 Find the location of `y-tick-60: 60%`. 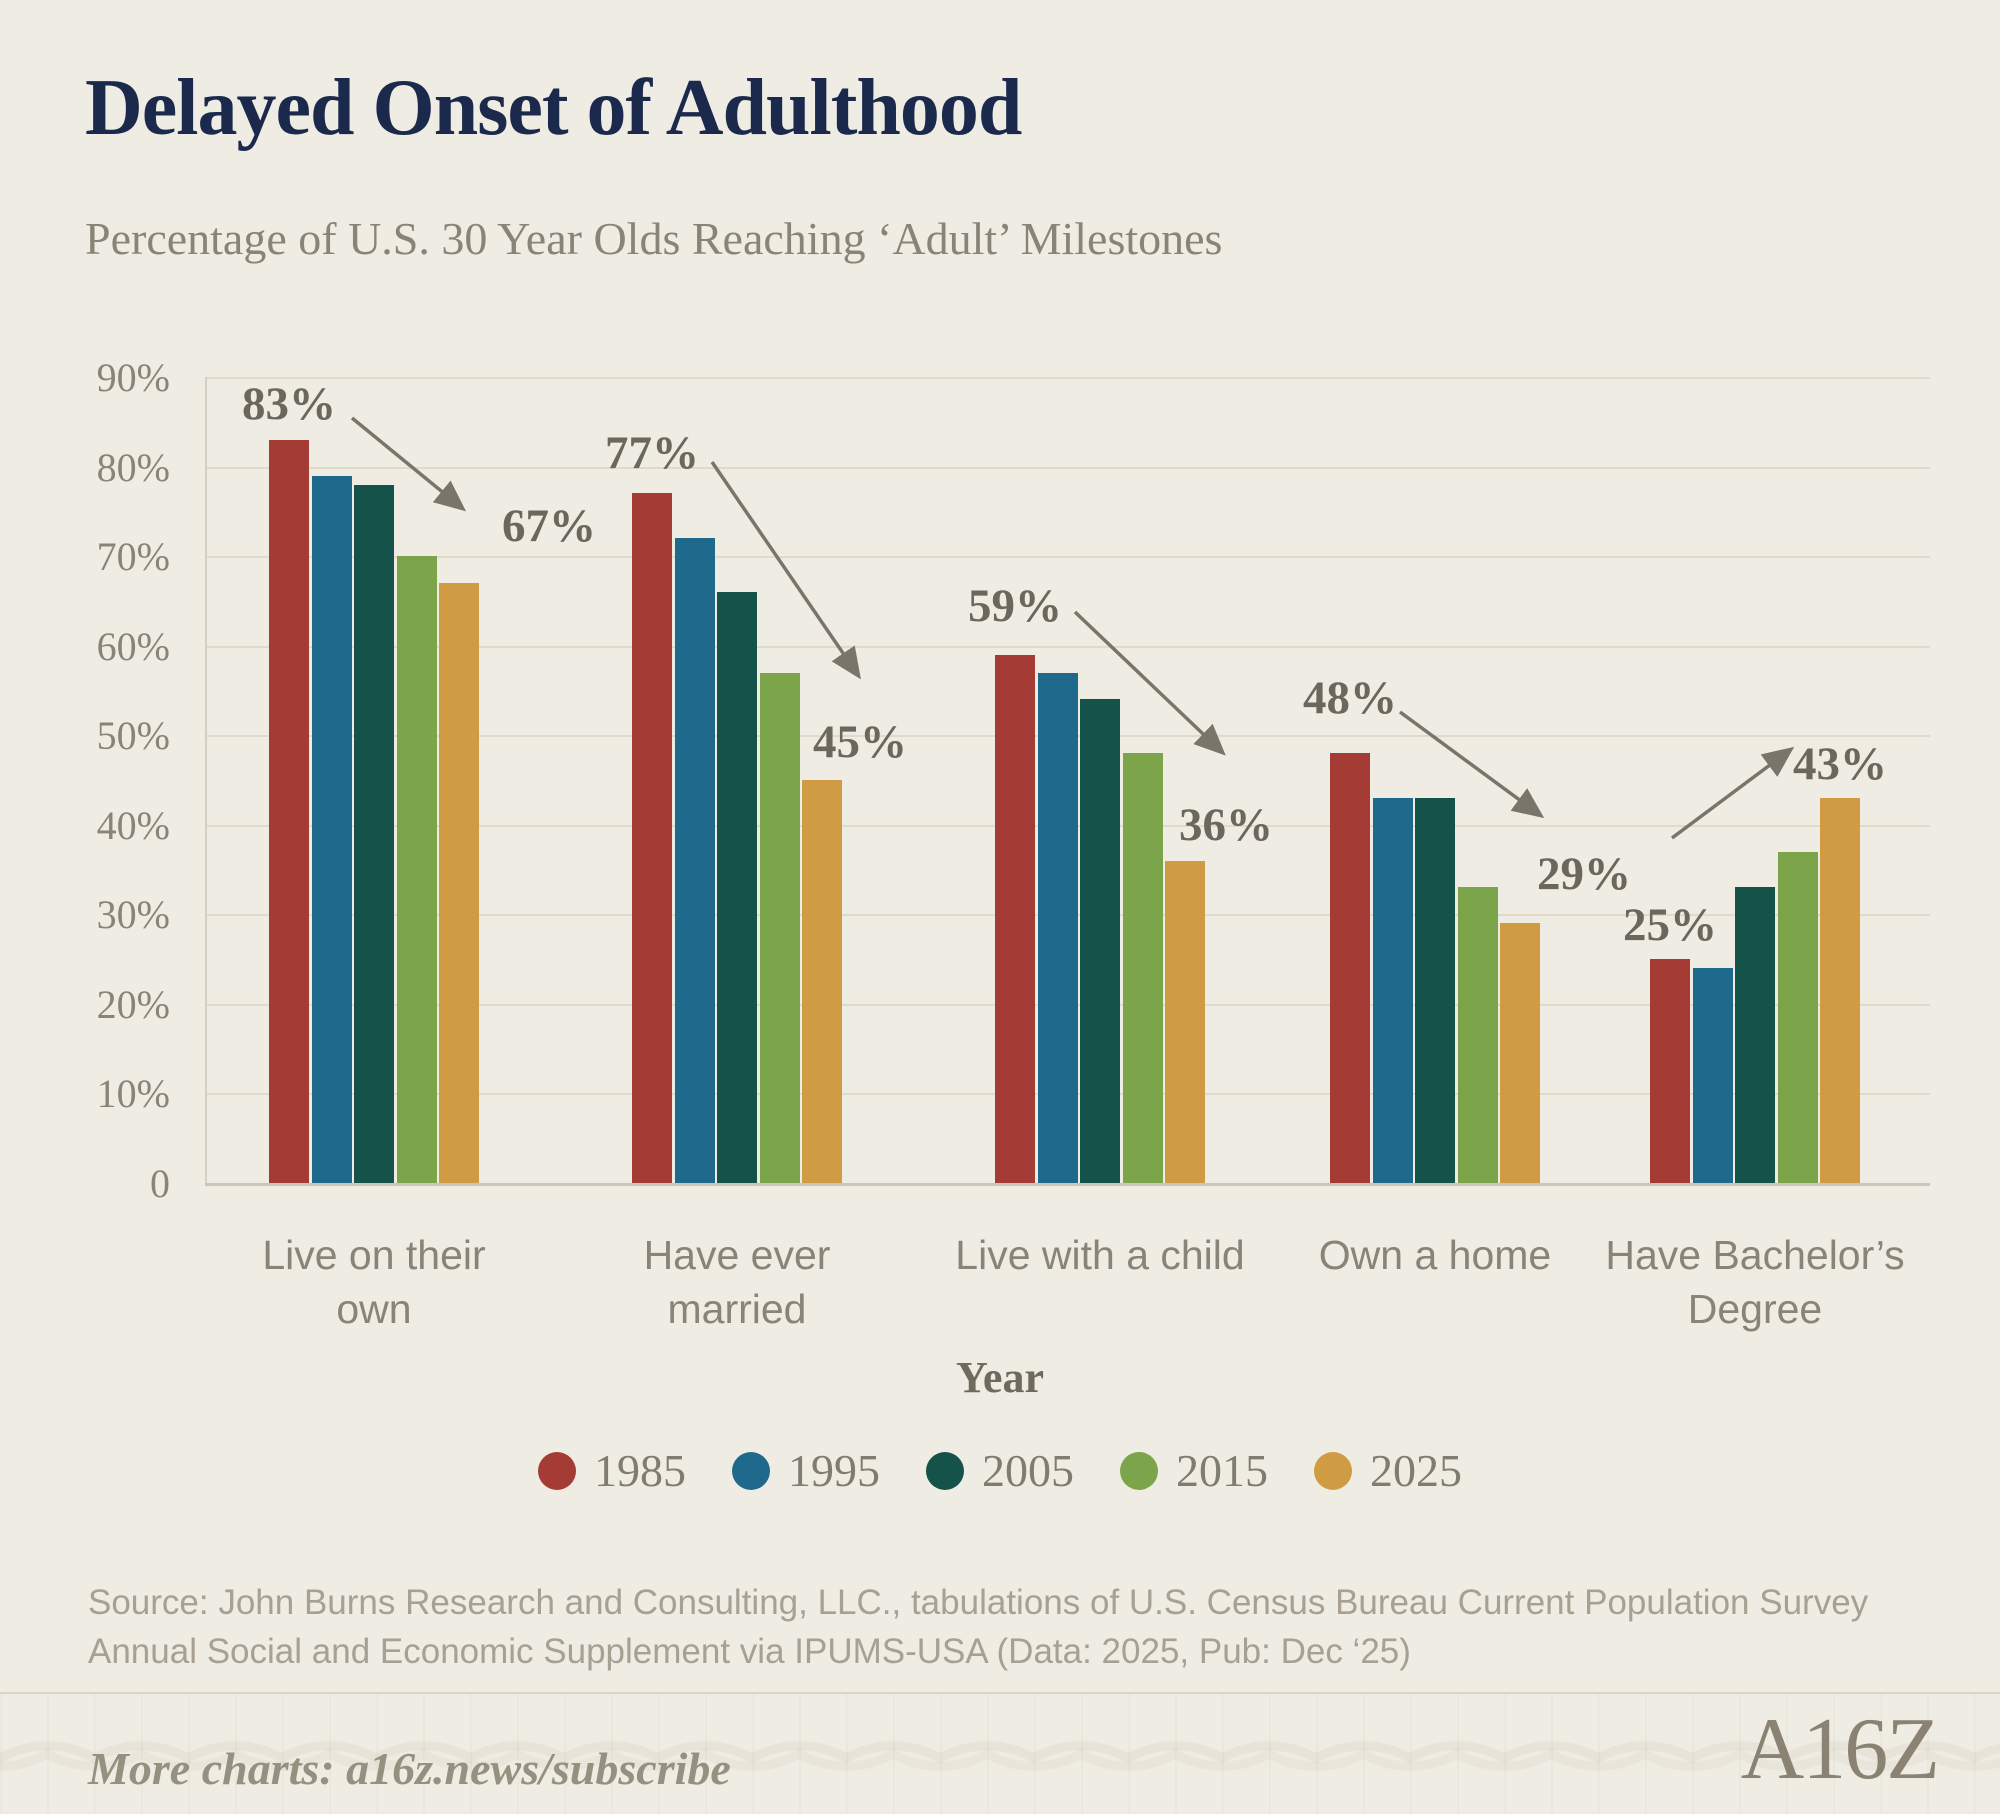

y-tick-60: 60% is located at coordinates (133, 646).